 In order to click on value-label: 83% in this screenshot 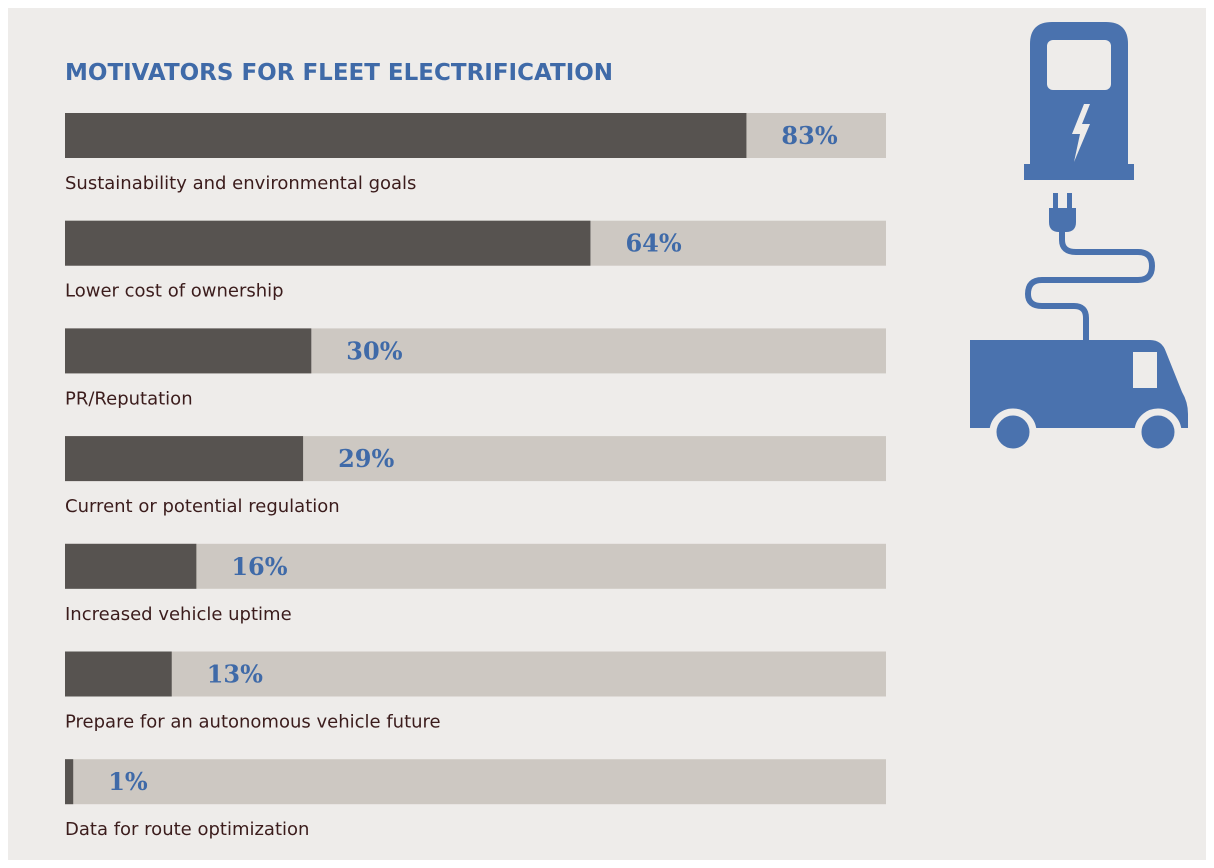, I will do `click(809, 135)`.